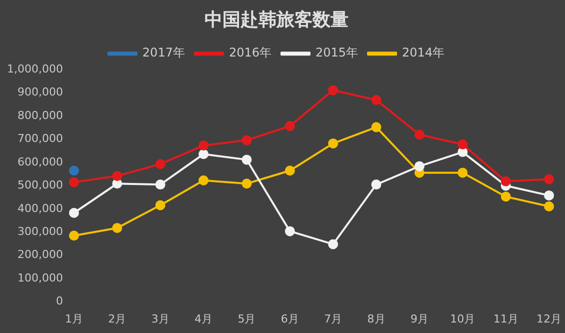 This screenshot has height=333, width=565. Describe the element at coordinates (289, 319) in the screenshot. I see `x-tick-label: 6月` at that location.